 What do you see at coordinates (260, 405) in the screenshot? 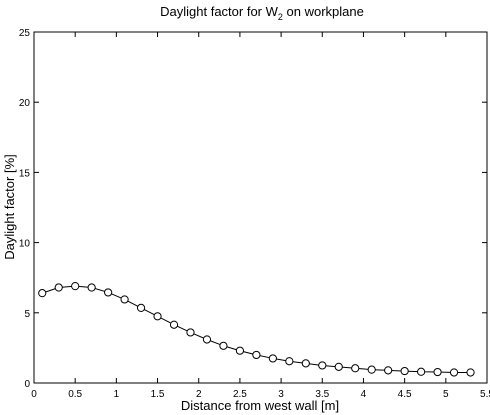
I see `x-axis-label: Distance from west wall [m]` at bounding box center [260, 405].